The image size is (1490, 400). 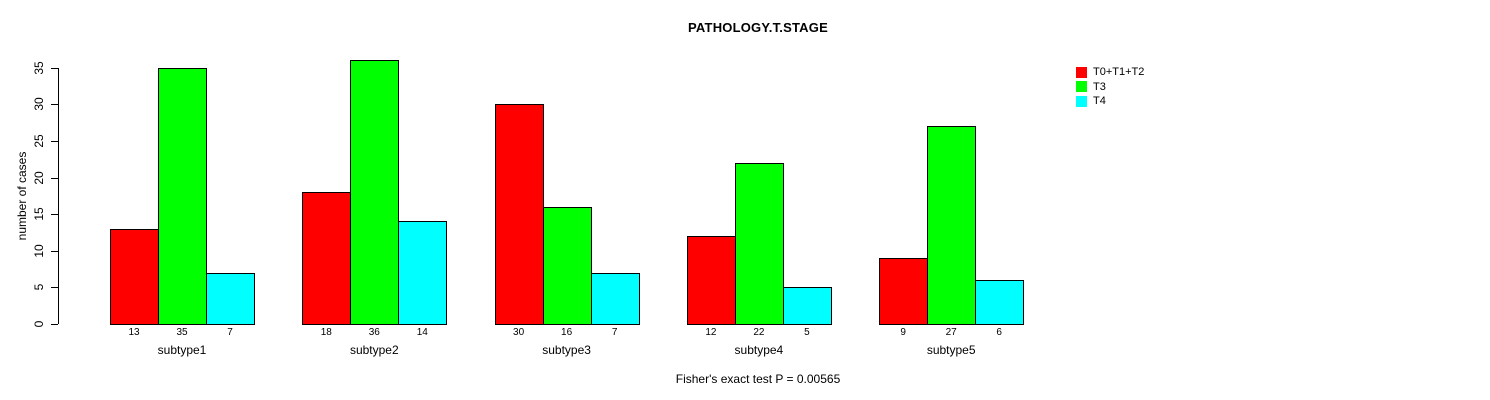 What do you see at coordinates (182, 332) in the screenshot?
I see `bar-value-label: 35` at bounding box center [182, 332].